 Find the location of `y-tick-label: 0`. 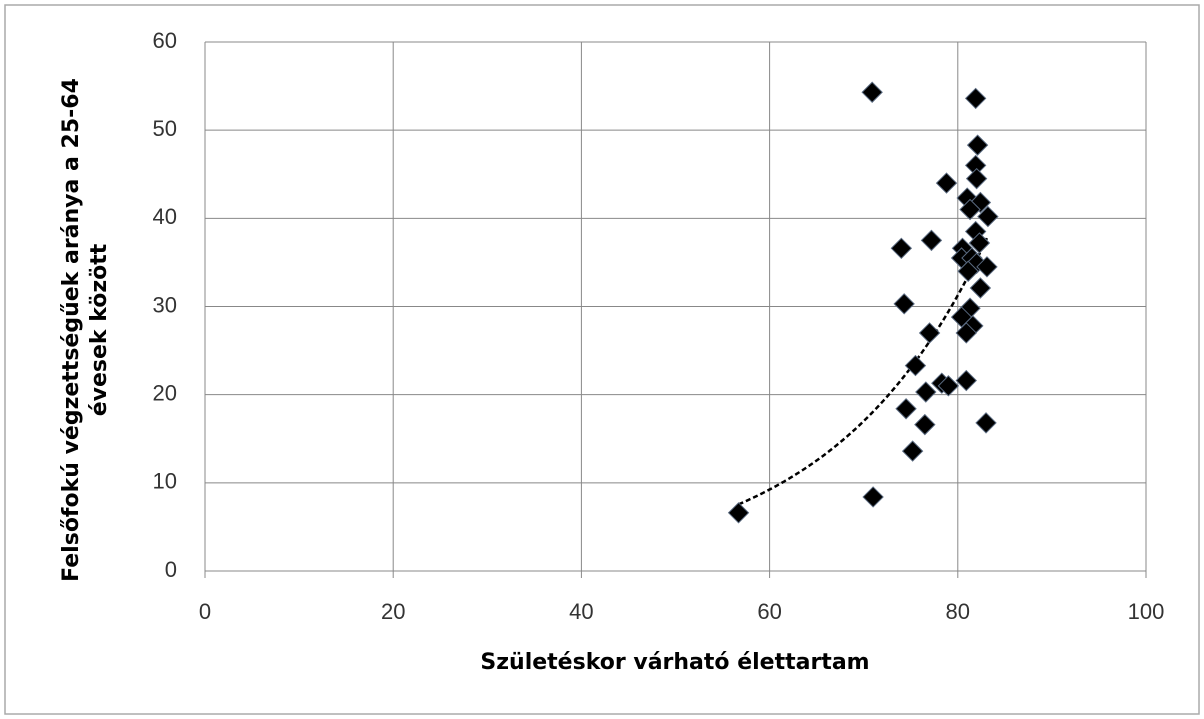

y-tick-label: 0 is located at coordinates (171, 569).